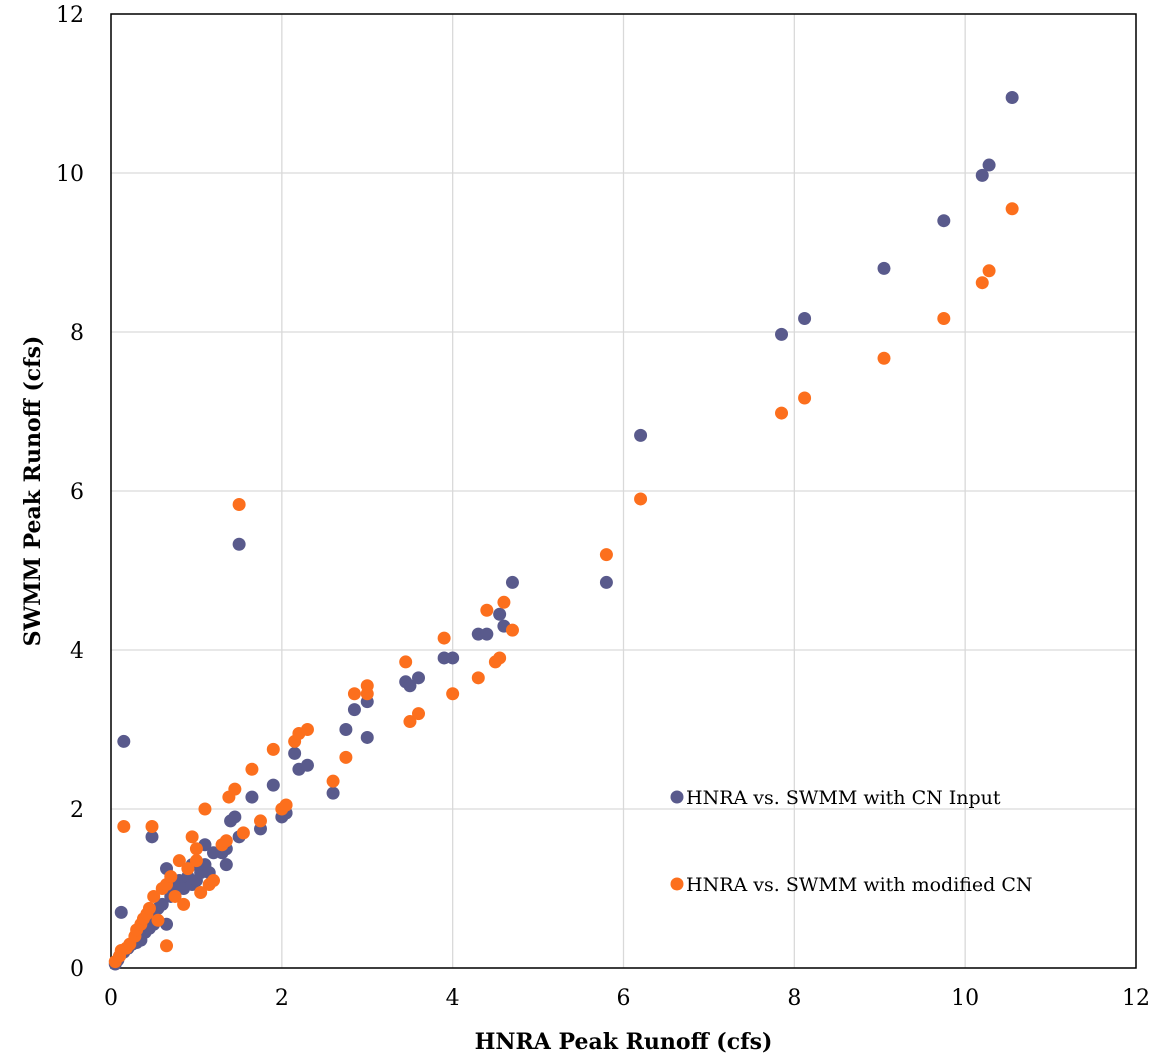 This screenshot has height=1062, width=1174. I want to click on x-tick-label: 6, so click(624, 998).